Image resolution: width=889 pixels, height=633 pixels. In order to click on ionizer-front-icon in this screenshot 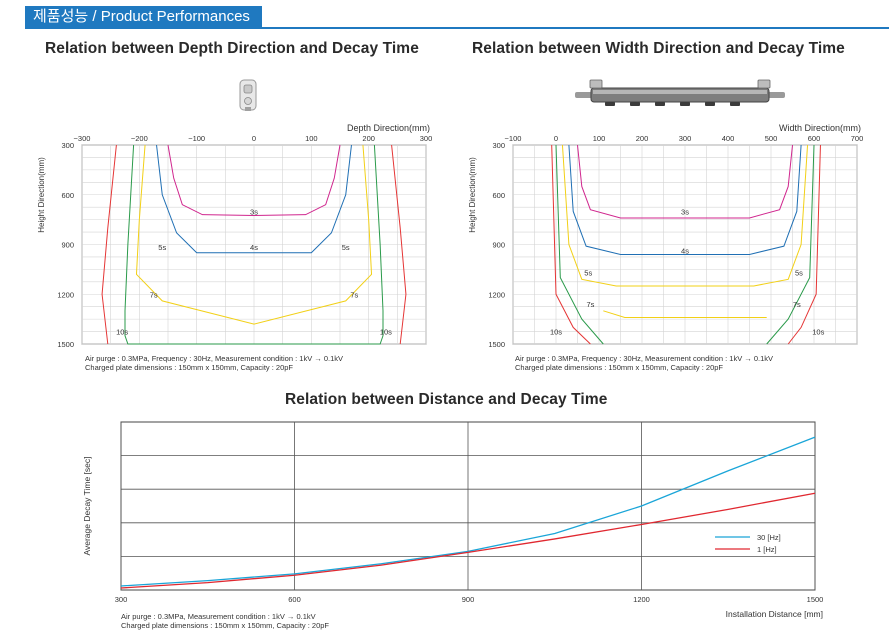, I will do `click(248, 95)`.